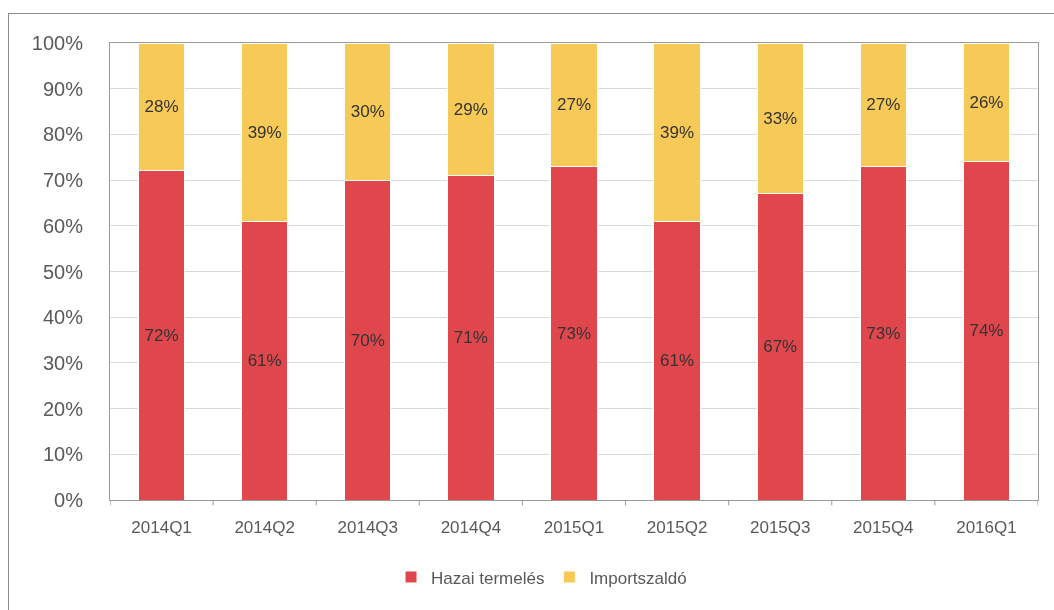 The image size is (1054, 610). Describe the element at coordinates (63, 317) in the screenshot. I see `y-tick-label: 40%` at that location.